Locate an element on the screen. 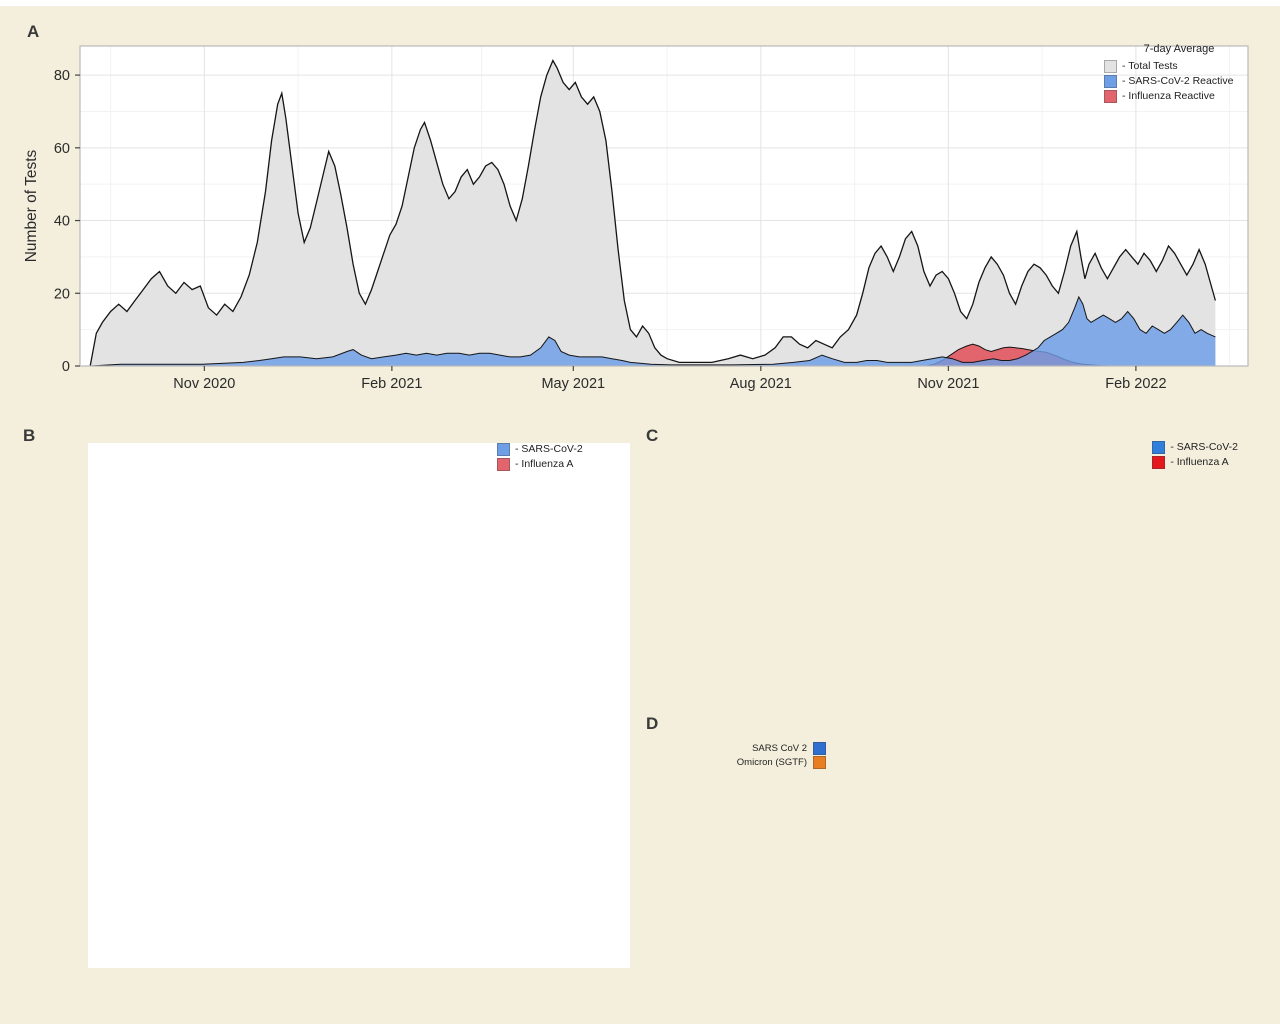  svg-text: Nov 2020 is located at coordinates (204, 384).